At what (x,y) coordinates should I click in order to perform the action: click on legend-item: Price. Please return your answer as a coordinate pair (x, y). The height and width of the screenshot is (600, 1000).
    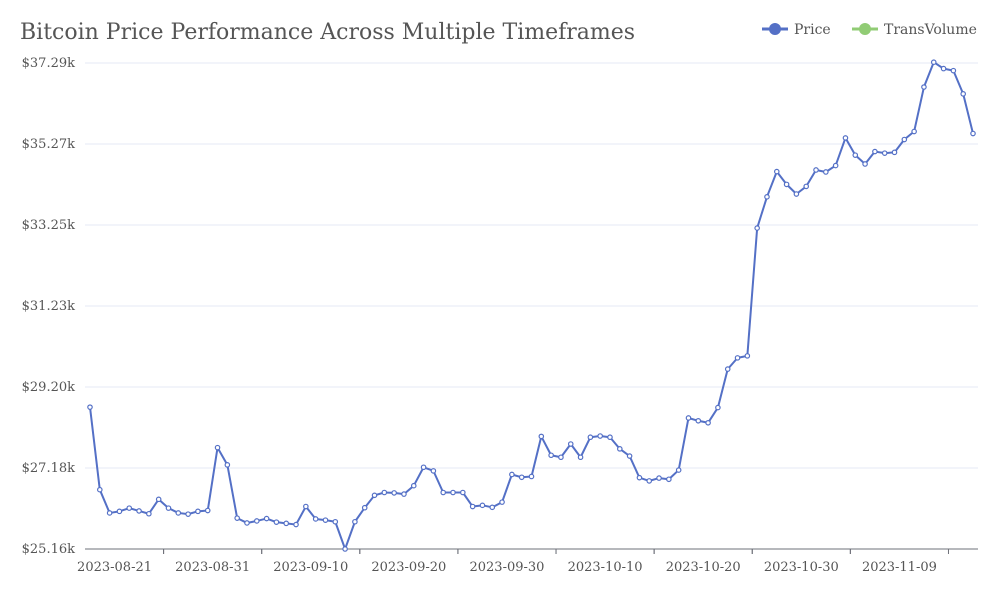
    Looking at the image, I should click on (796, 30).